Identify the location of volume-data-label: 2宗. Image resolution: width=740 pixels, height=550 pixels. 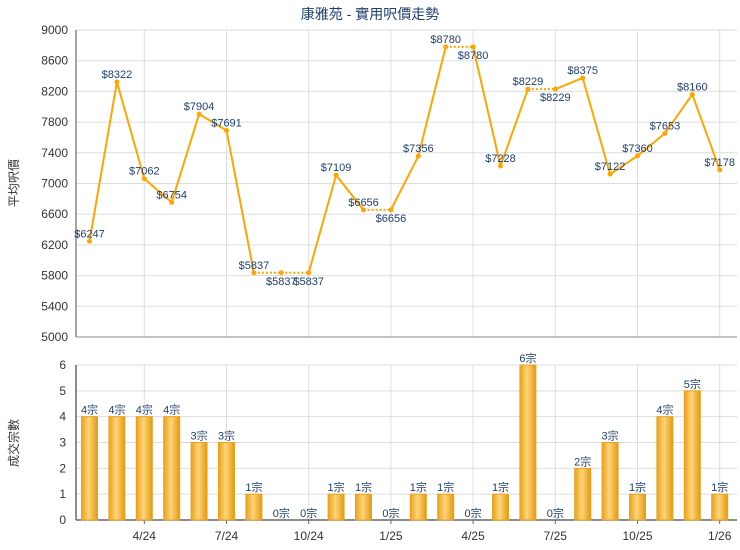
(582, 461).